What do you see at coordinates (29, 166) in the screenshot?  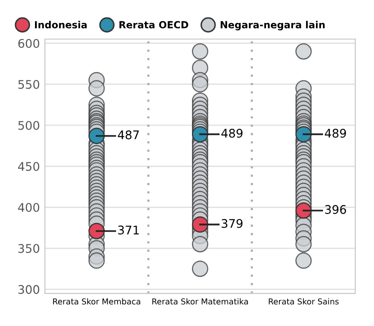 I see `y-tick-label: 450` at bounding box center [29, 166].